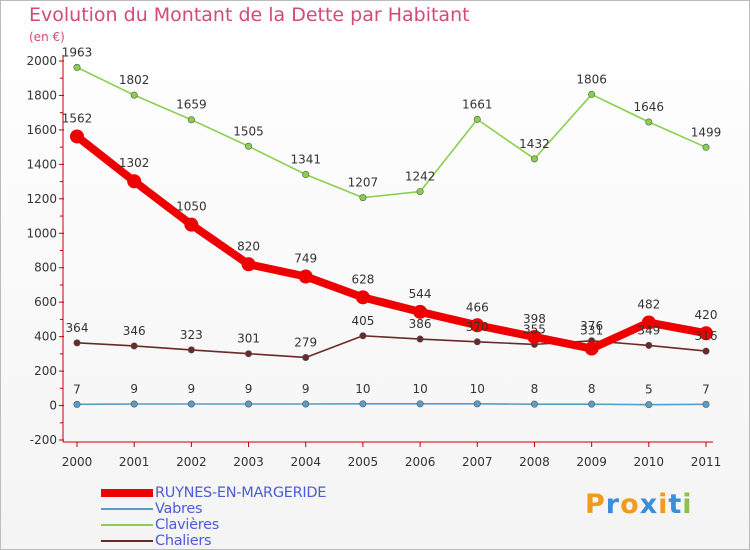  I want to click on y-tick-label: 1400, so click(41, 164).